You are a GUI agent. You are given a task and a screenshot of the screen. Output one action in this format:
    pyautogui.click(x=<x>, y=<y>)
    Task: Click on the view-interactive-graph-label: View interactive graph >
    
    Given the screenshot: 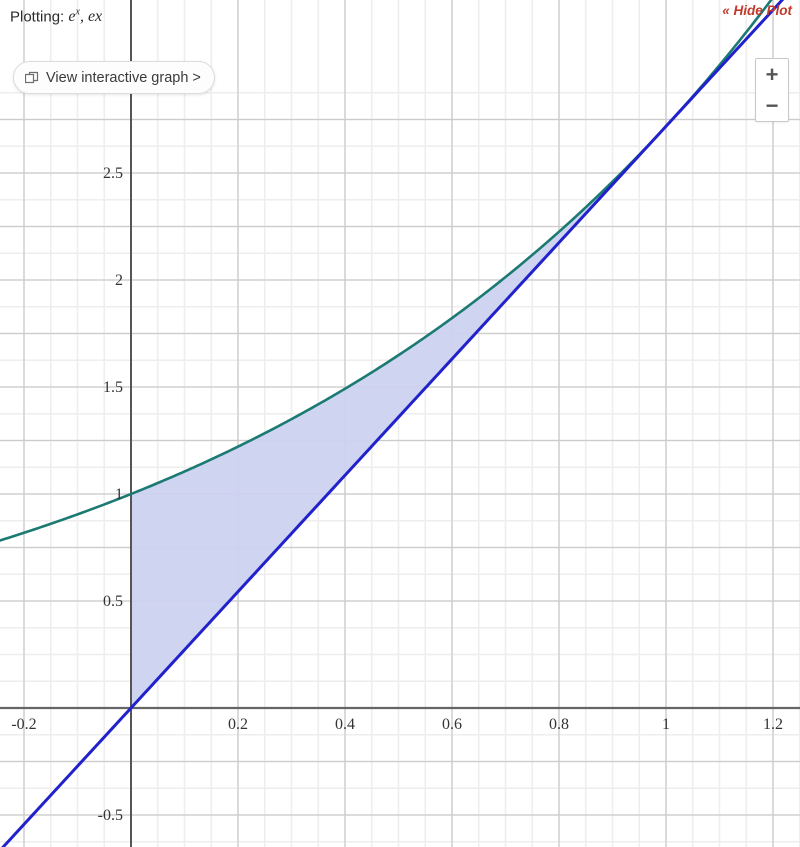 What is the action you would take?
    pyautogui.click(x=123, y=77)
    